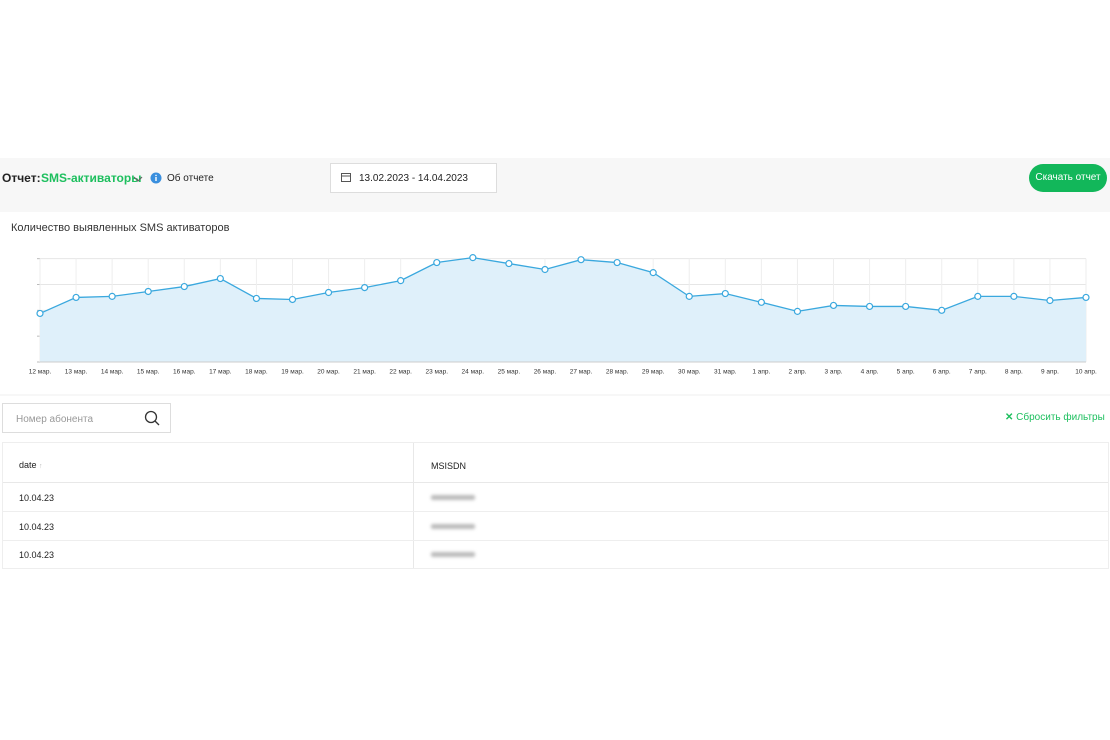  I want to click on column-title: MSISDN, so click(449, 466).